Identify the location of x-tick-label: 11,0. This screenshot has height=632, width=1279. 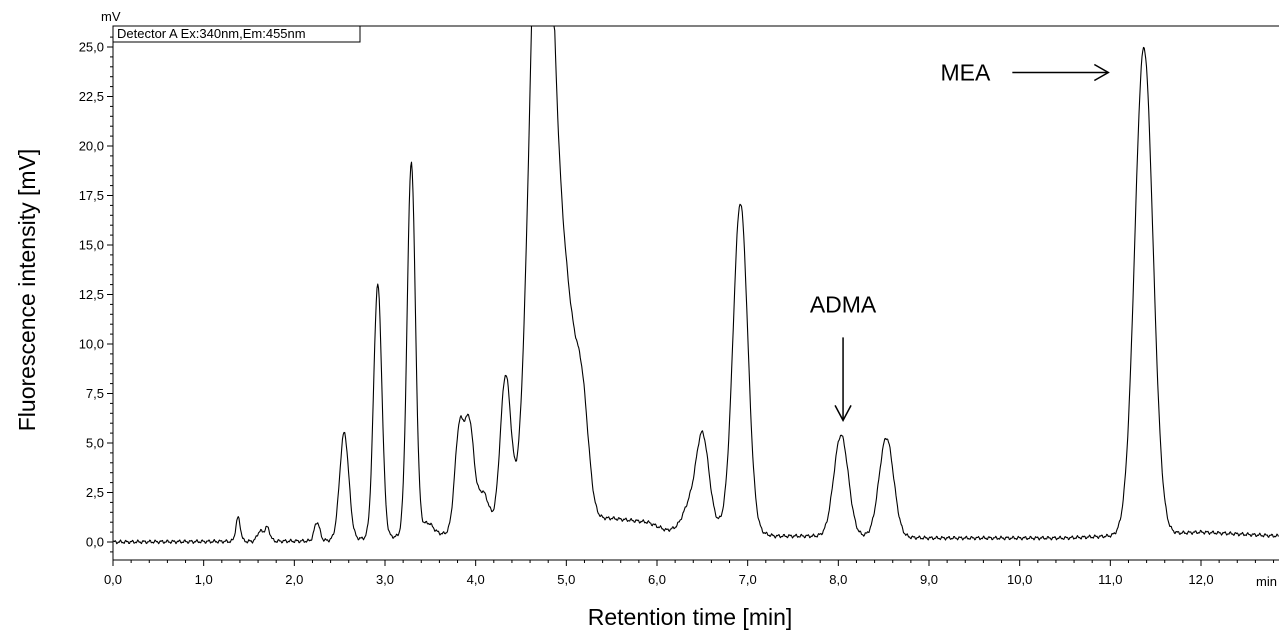
(1110, 579).